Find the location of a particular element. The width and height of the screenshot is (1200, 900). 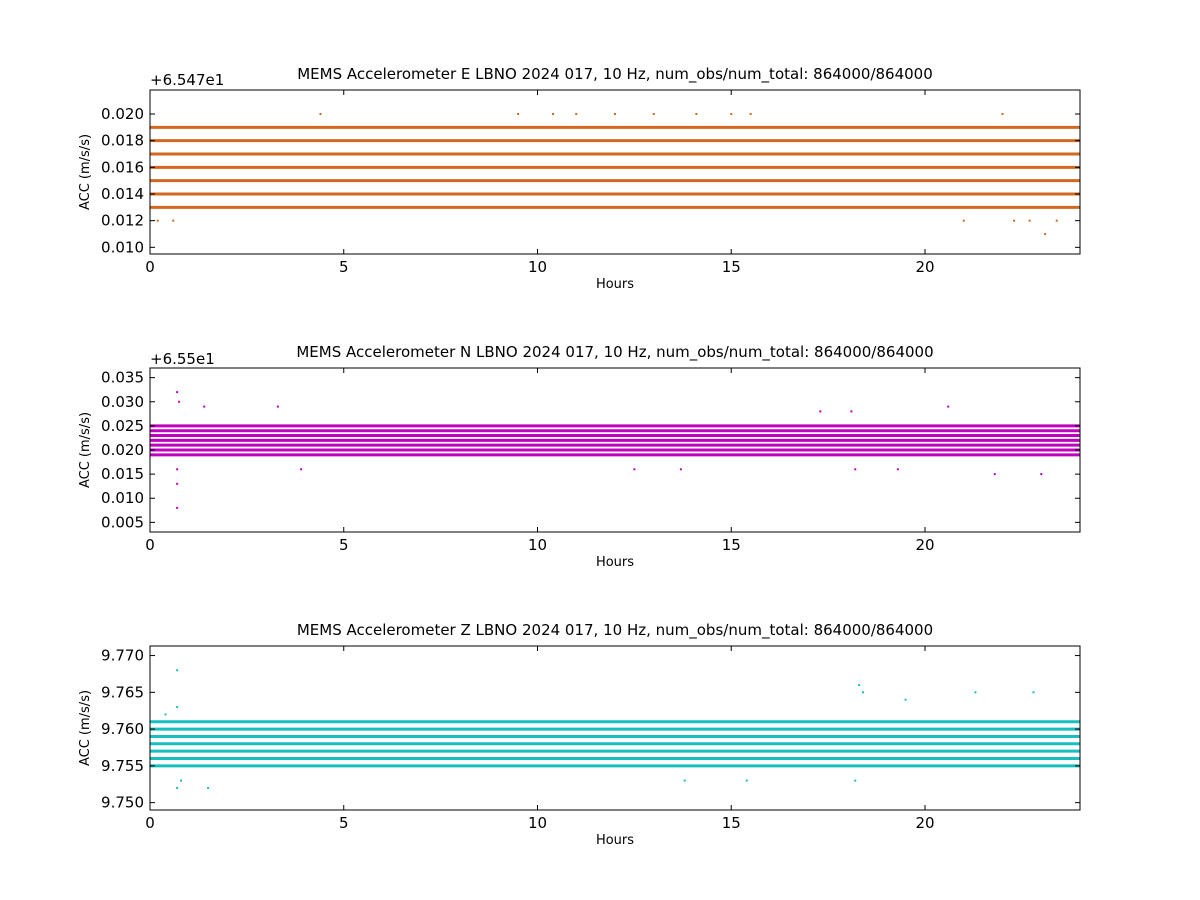

panel-vertical-x-tick-label-3: 15 is located at coordinates (731, 823).